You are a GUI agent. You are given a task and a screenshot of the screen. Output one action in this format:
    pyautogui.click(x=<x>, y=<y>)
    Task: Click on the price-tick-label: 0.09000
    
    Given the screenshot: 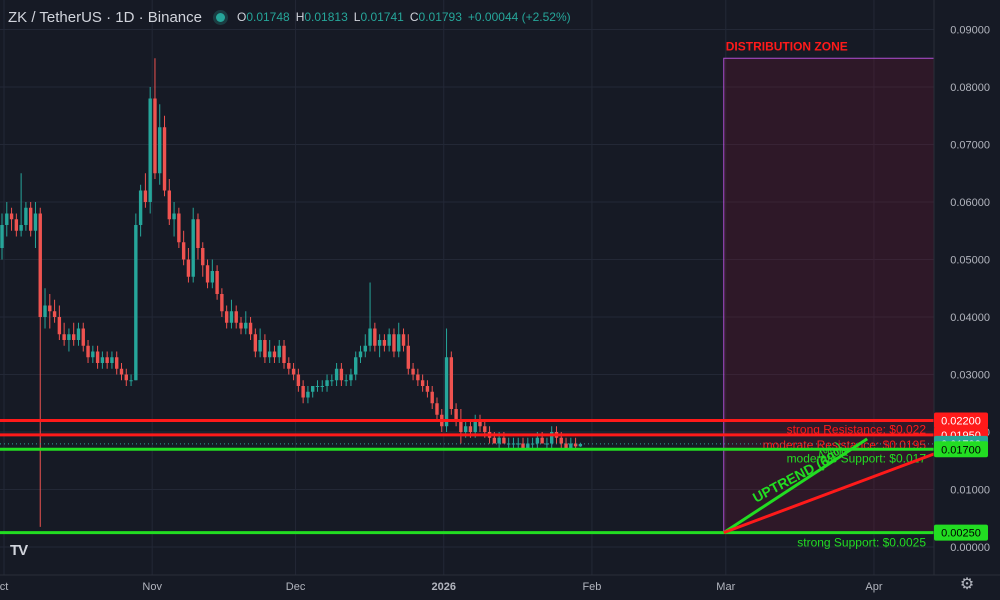 What is the action you would take?
    pyautogui.click(x=970, y=31)
    